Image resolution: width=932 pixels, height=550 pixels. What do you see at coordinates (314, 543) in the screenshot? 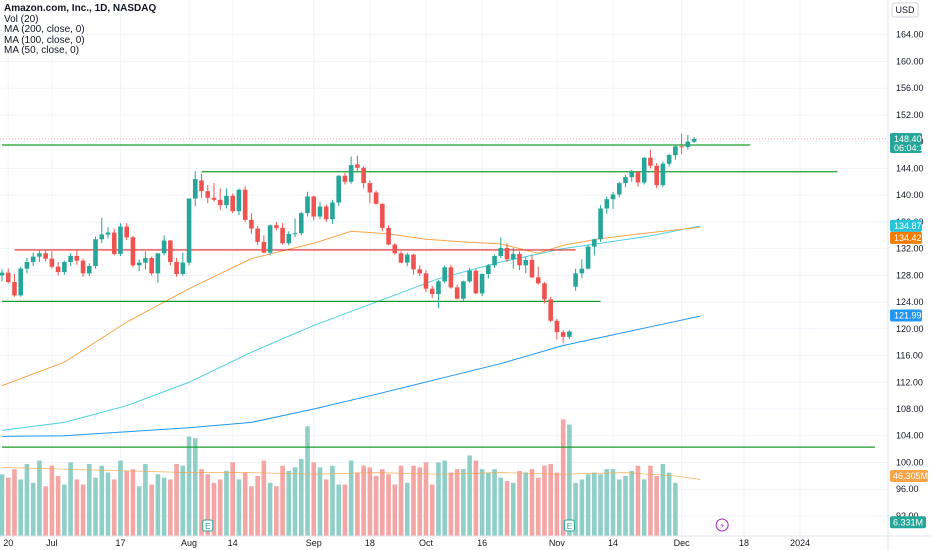
I see `x-tick-label: Sep` at bounding box center [314, 543].